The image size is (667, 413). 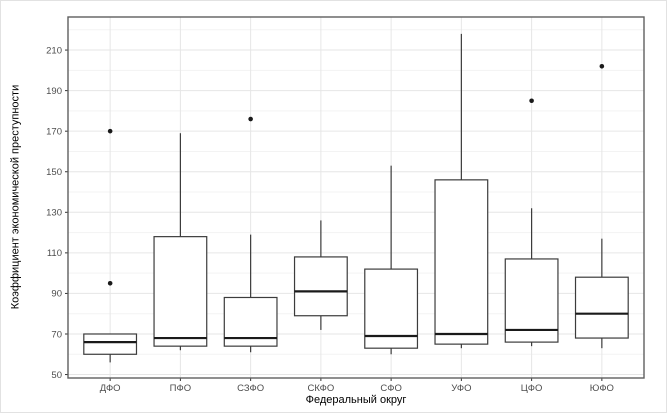 What do you see at coordinates (54, 253) in the screenshot?
I see `y-tick-label: 110` at bounding box center [54, 253].